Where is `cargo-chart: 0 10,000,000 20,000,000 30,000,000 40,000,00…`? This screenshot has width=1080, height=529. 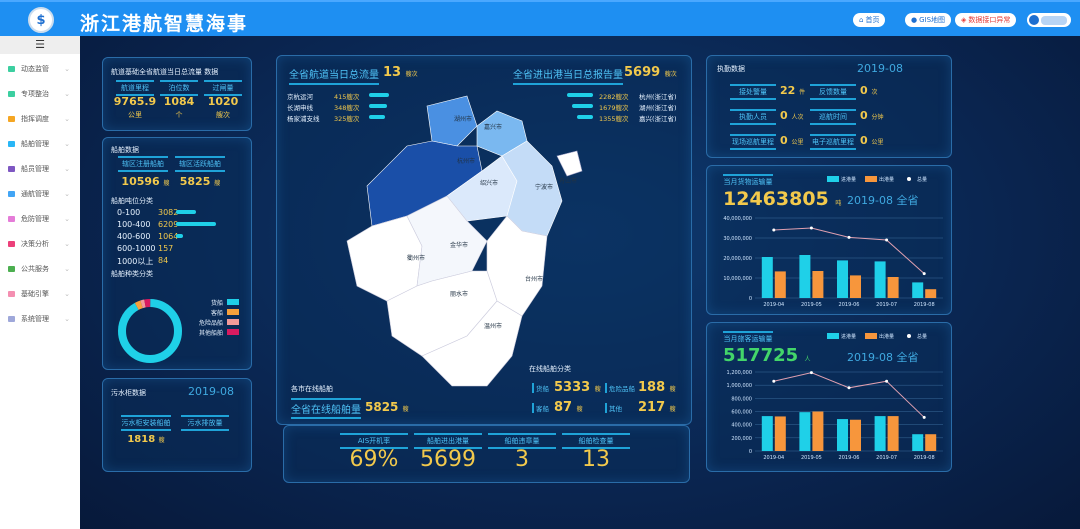
cargo-chart: 0 10,000,000 20,000,000 30,000,000 40,000,00… is located at coordinates (833, 242).